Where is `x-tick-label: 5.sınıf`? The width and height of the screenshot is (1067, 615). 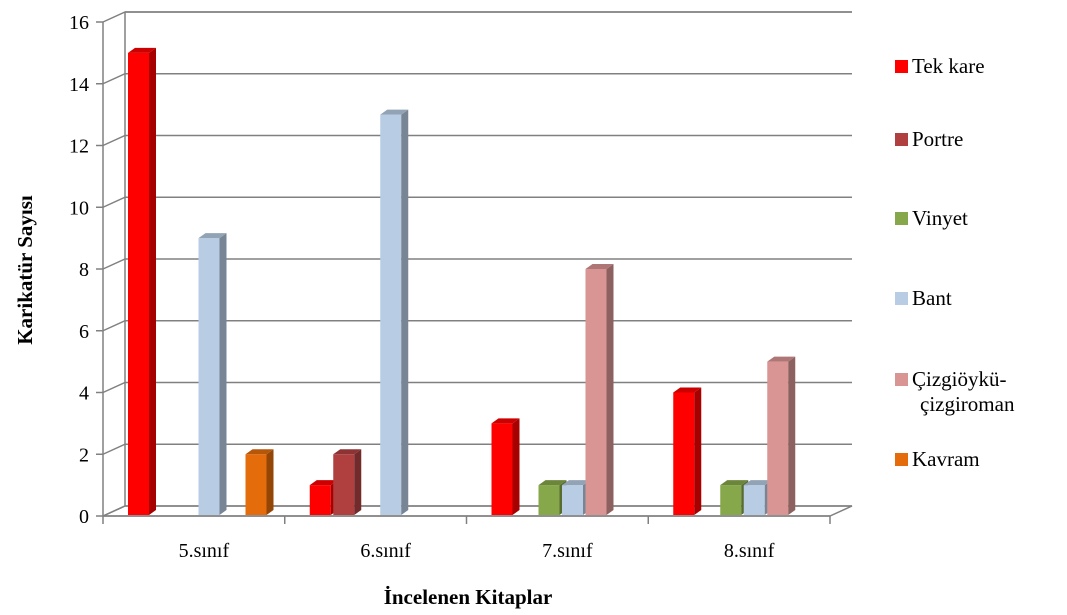
x-tick-label: 5.sınıf is located at coordinates (204, 551).